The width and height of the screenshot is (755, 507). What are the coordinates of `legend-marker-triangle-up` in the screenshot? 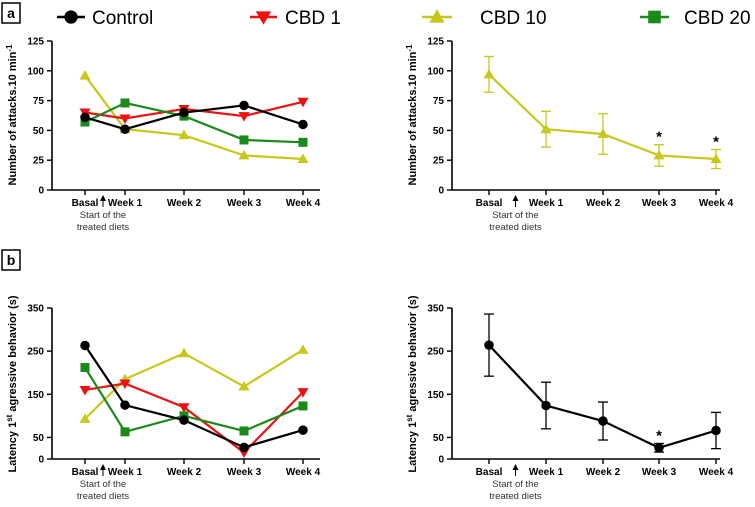 It's located at (437, 16).